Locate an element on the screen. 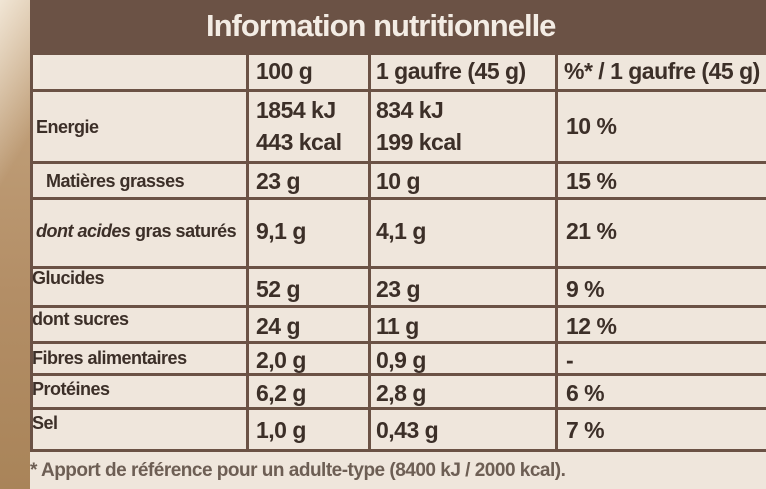 The height and width of the screenshot is (489, 766). row-label: dont sucres is located at coordinates (80, 319).